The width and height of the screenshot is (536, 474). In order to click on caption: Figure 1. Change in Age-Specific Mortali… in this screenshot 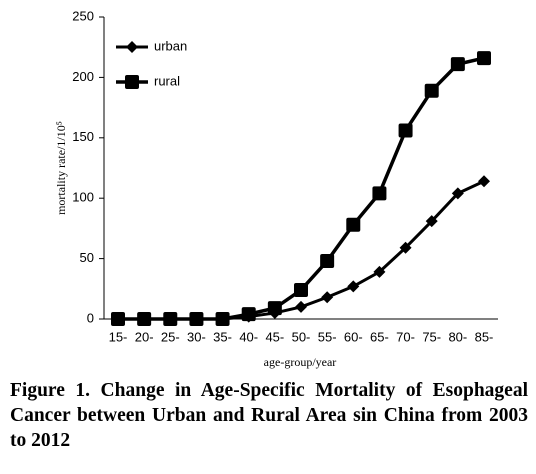, I will do `click(269, 415)`.